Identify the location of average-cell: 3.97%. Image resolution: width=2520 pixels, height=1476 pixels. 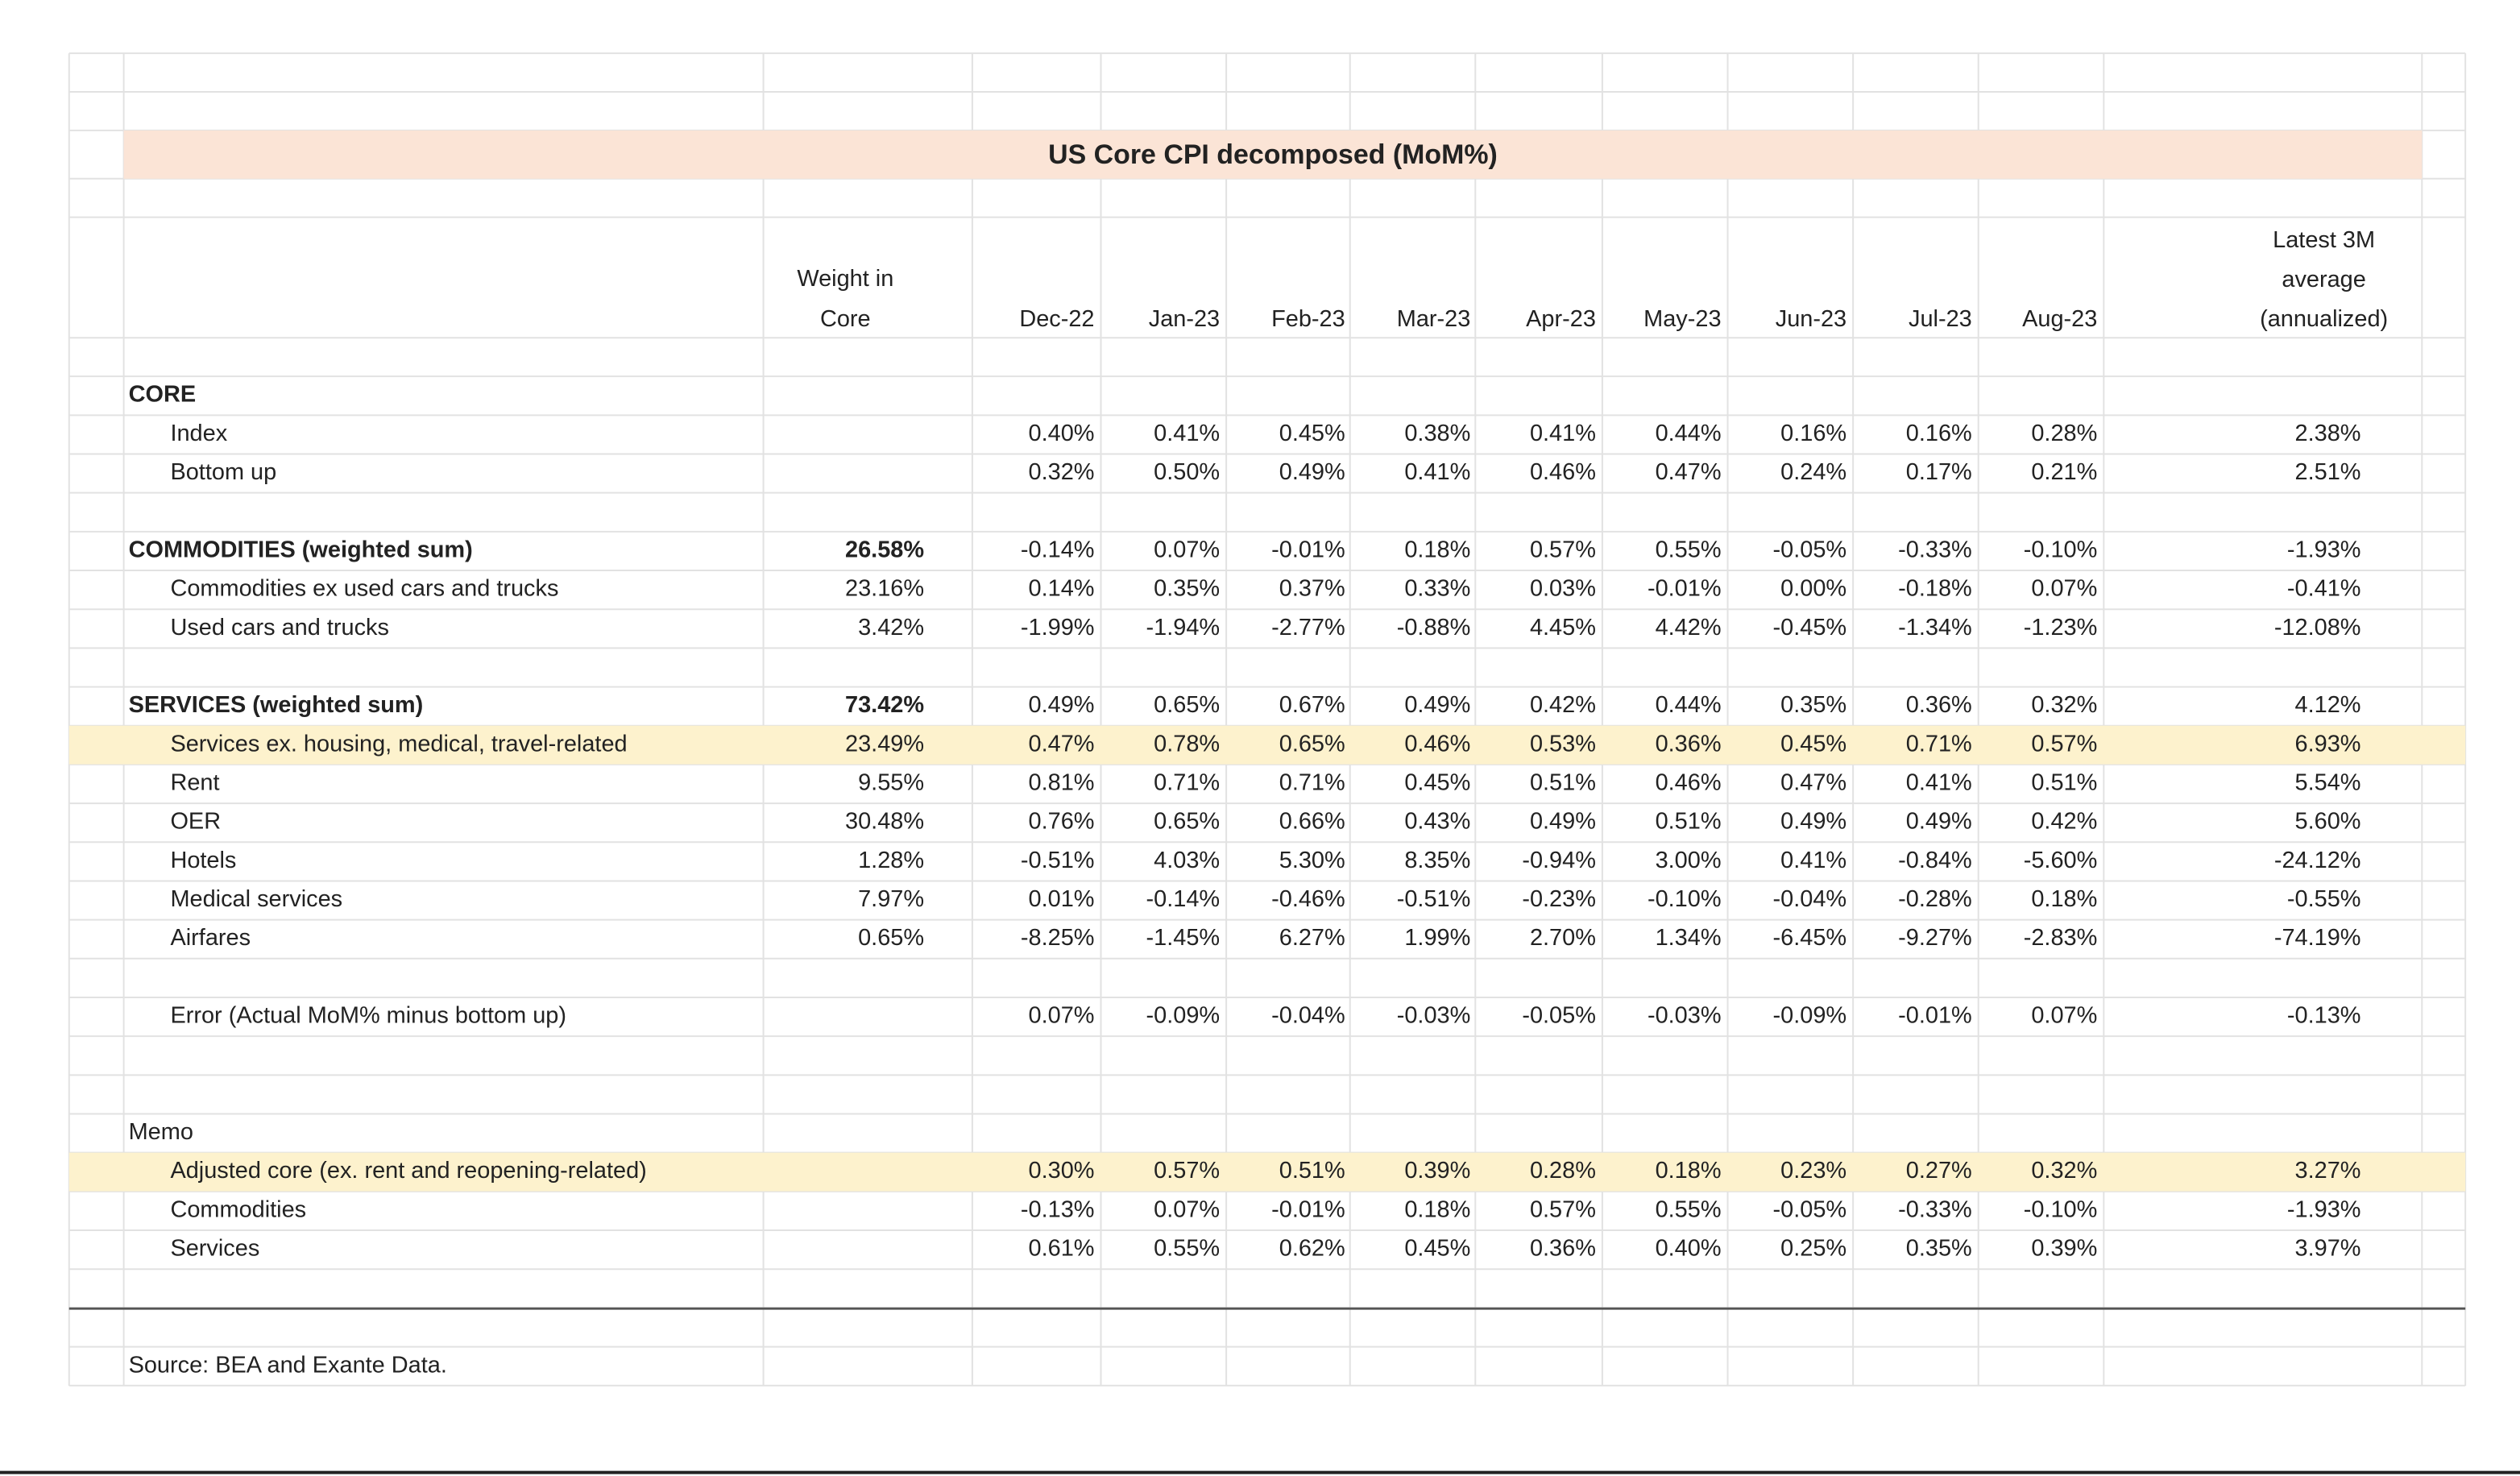
(2328, 1249).